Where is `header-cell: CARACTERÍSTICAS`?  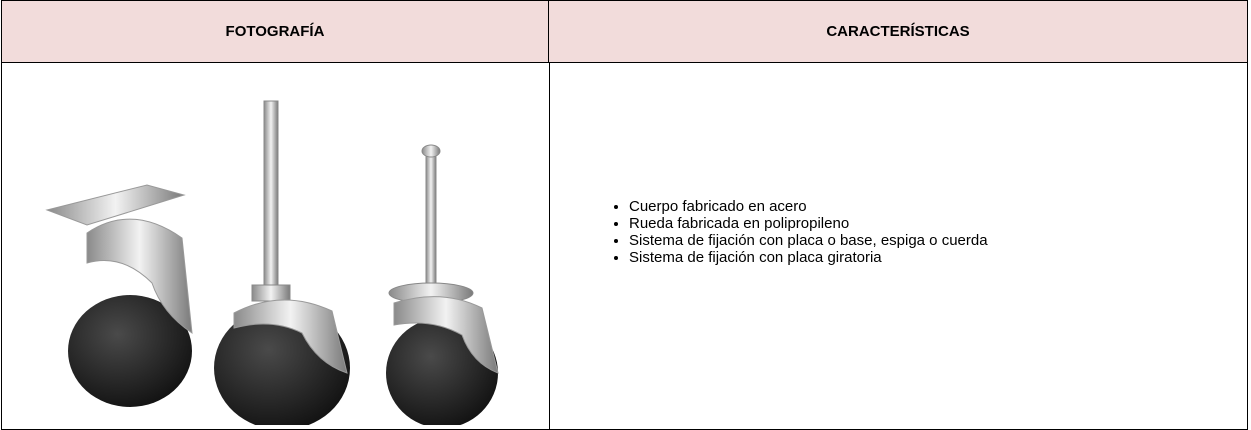 header-cell: CARACTERÍSTICAS is located at coordinates (898, 32).